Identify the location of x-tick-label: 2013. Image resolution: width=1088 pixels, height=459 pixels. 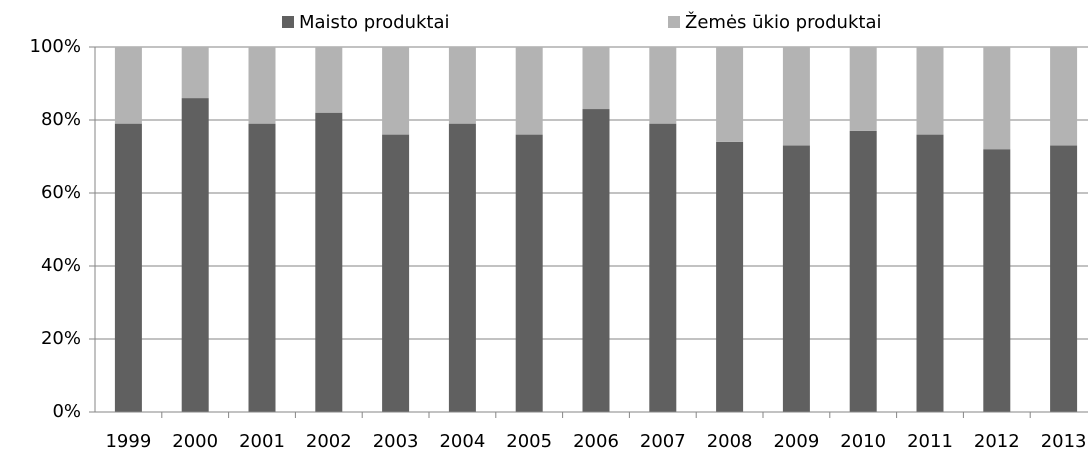
(1064, 441).